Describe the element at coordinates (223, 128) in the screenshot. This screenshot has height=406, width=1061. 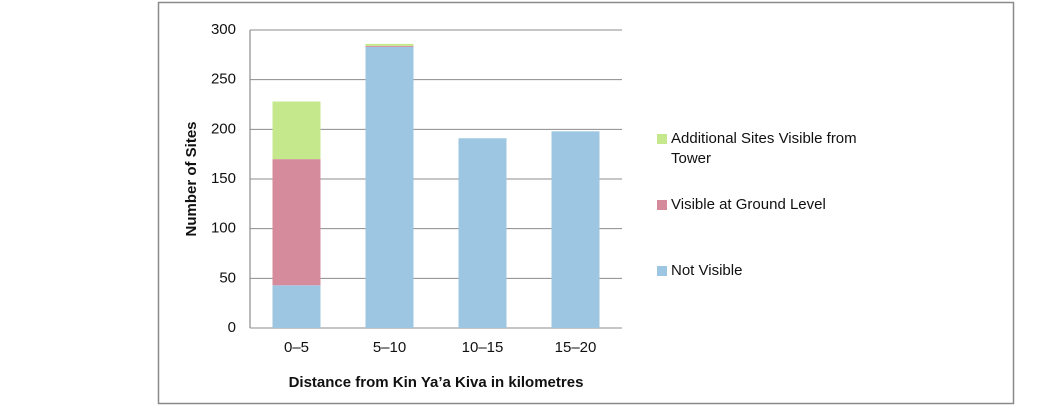
I see `y-tick-label: 200` at that location.